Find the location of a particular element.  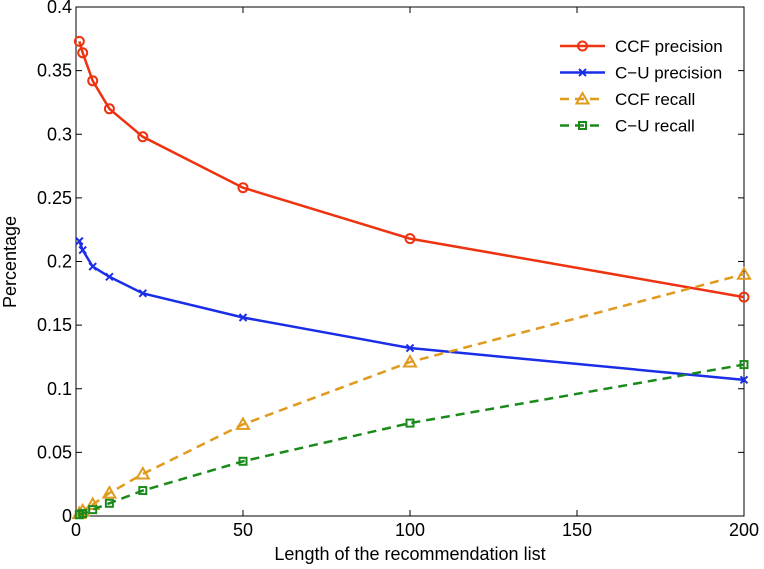

y-tick-label: 0.3 is located at coordinates (59, 134).